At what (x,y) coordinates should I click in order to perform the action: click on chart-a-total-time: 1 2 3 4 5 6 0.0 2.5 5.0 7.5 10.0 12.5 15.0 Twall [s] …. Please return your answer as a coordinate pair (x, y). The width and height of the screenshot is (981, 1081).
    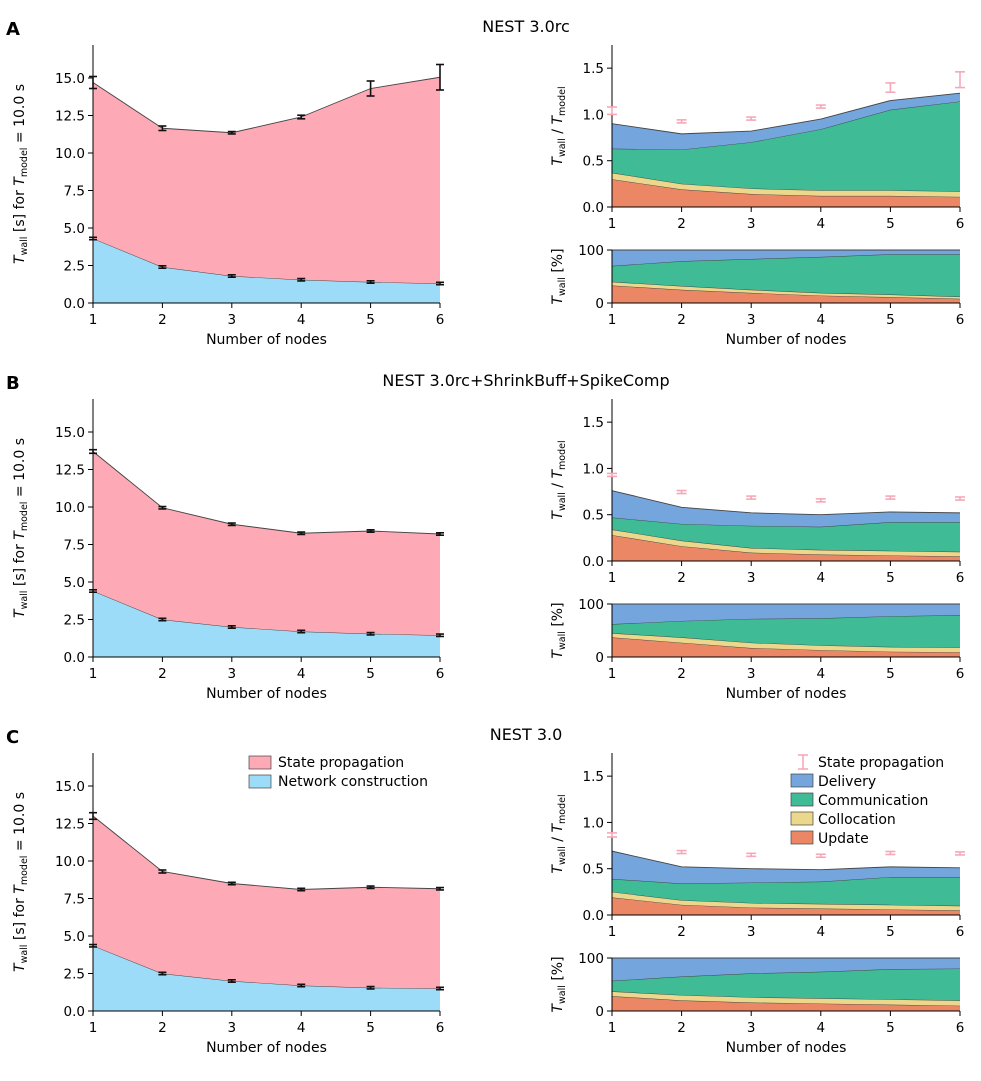
    Looking at the image, I should click on (228, 196).